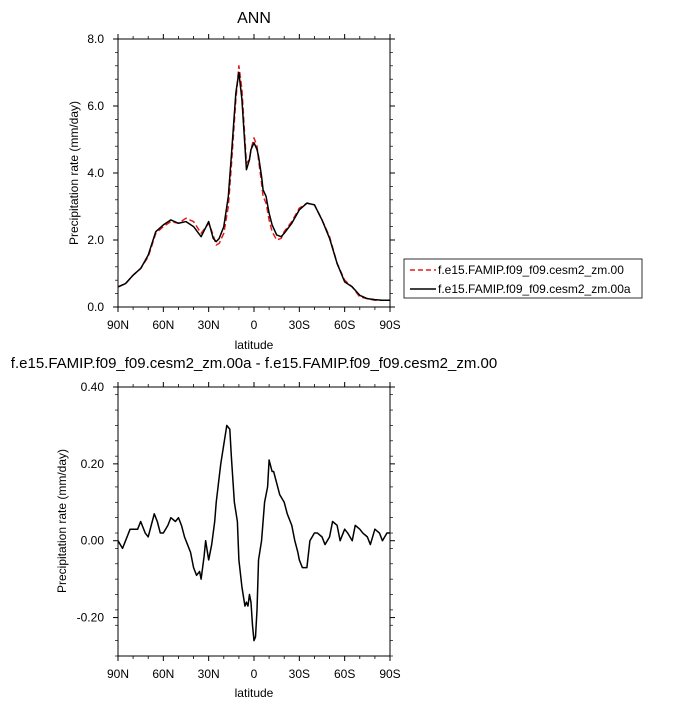 The height and width of the screenshot is (708, 688). Describe the element at coordinates (93, 464) in the screenshot. I see `bottom-y-tick-label: 0.20` at that location.